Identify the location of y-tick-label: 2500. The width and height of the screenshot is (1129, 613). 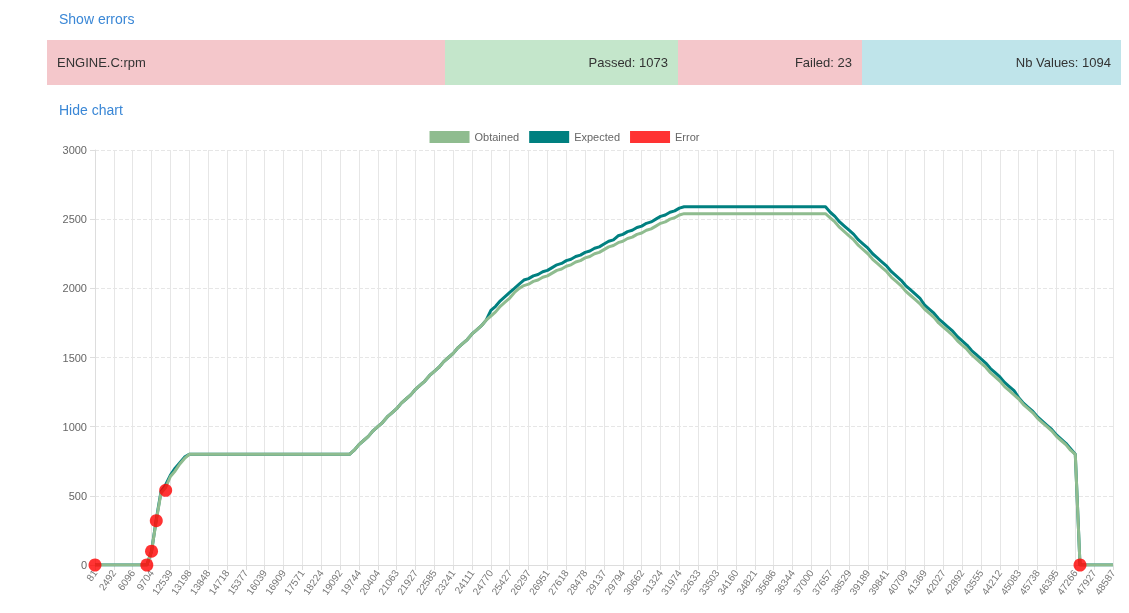
(74, 219).